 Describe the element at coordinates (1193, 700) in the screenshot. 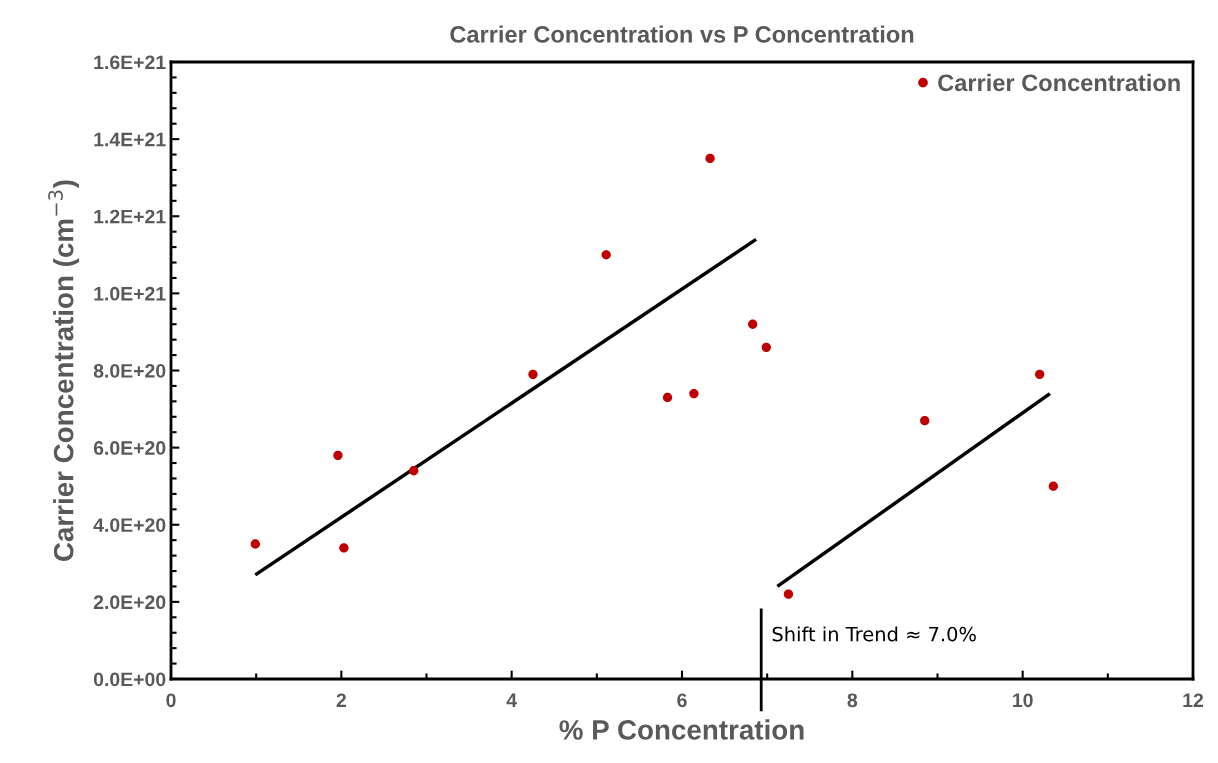

I see `x-tick-label: 12` at that location.